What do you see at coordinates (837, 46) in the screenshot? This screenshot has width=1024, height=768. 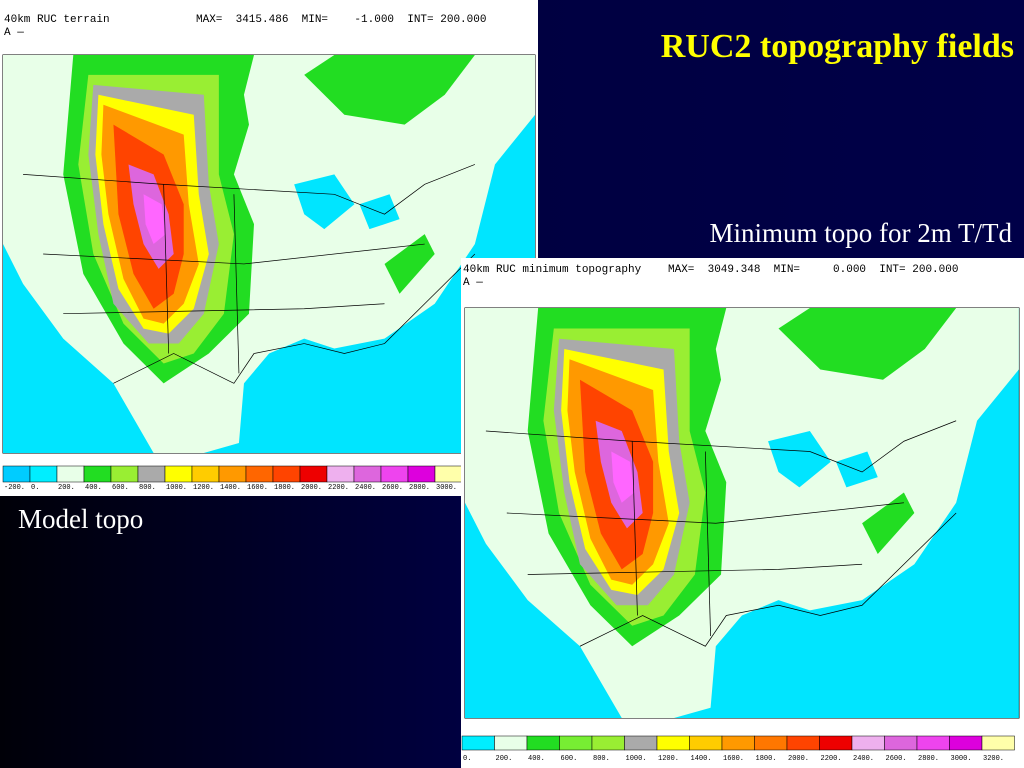 I see `slide-title: RUC2 topography fields` at bounding box center [837, 46].